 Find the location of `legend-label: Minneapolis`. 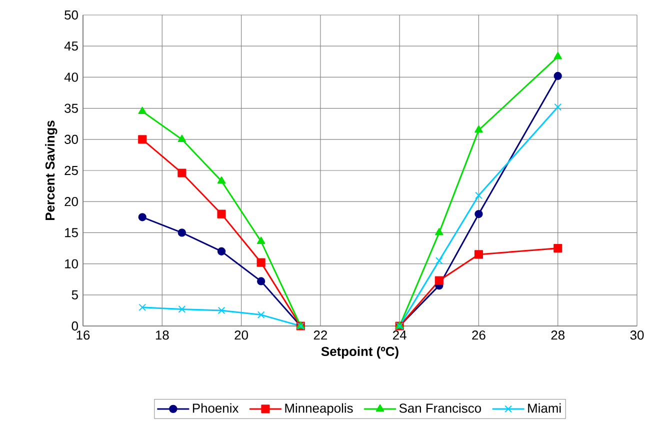

legend-label: Minneapolis is located at coordinates (319, 409).